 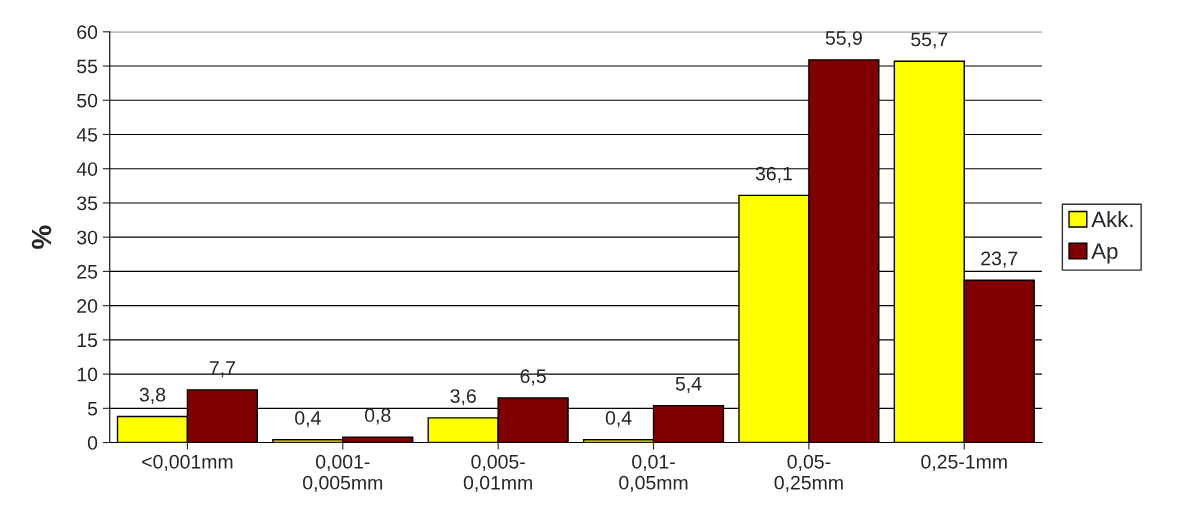 What do you see at coordinates (87, 340) in the screenshot?
I see `y-tick-label: 15` at bounding box center [87, 340].